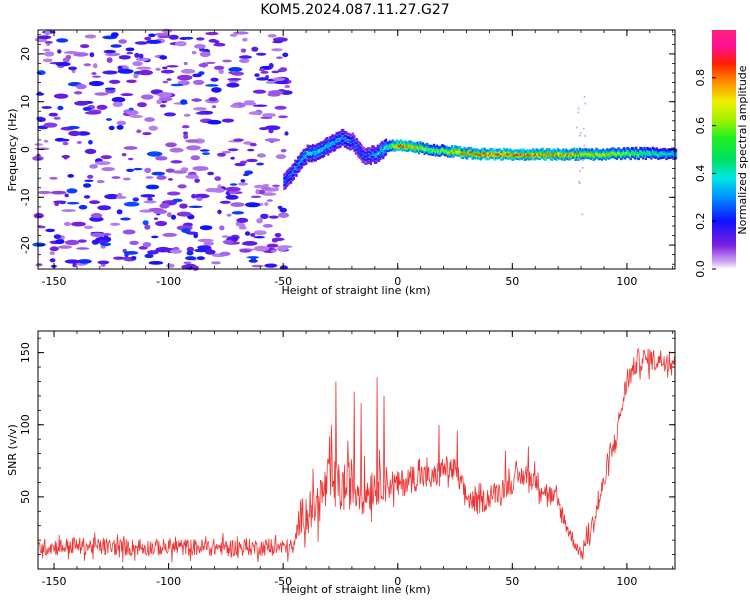 This screenshot has width=750, height=600. What do you see at coordinates (700, 174) in the screenshot?
I see `colorbar-tick-label: 0.4` at bounding box center [700, 174].